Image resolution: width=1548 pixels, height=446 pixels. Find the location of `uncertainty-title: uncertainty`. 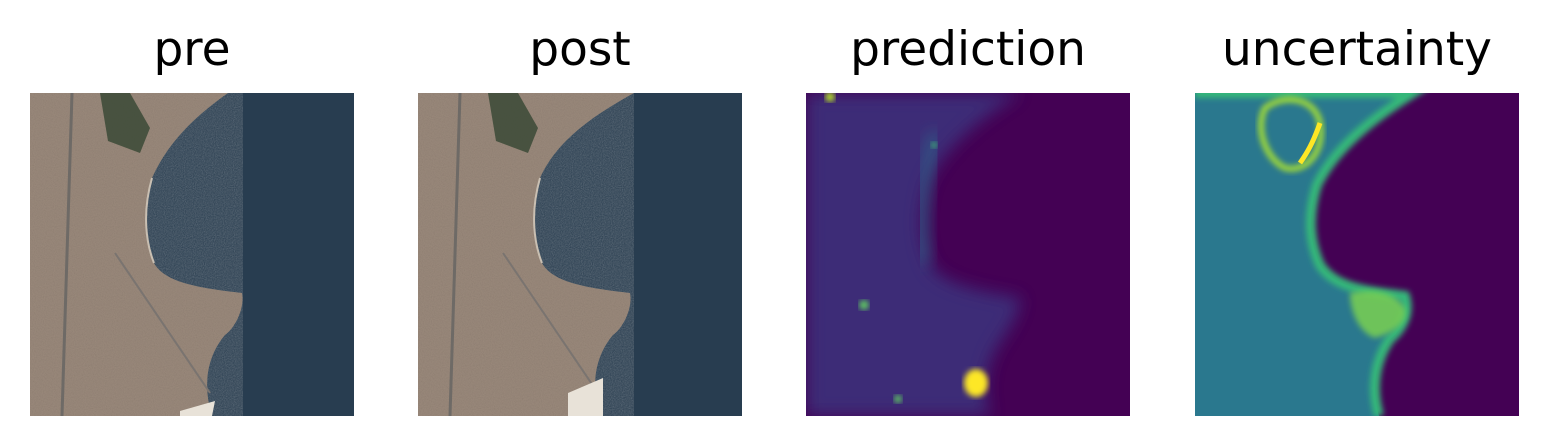

uncertainty-title: uncertainty is located at coordinates (1357, 49).